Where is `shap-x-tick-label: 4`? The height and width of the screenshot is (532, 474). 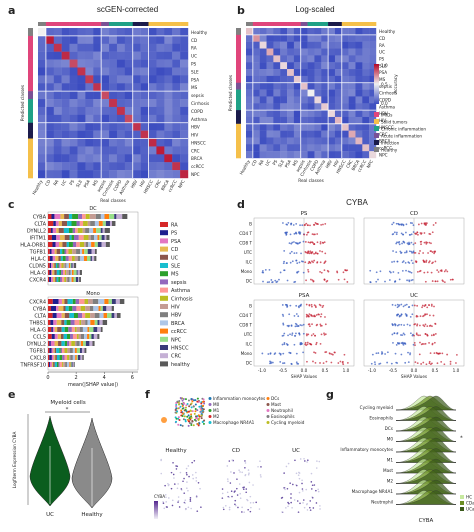
shap-x-tick-label: 4 is located at coordinates (104, 378).